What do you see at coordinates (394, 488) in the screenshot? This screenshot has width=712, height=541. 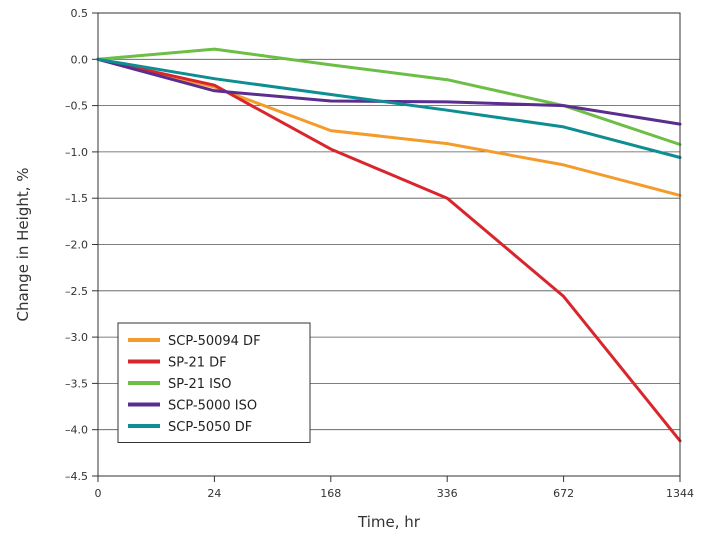 I see `x-axis-ticks: 0 24 168 336 672 1344` at bounding box center [394, 488].